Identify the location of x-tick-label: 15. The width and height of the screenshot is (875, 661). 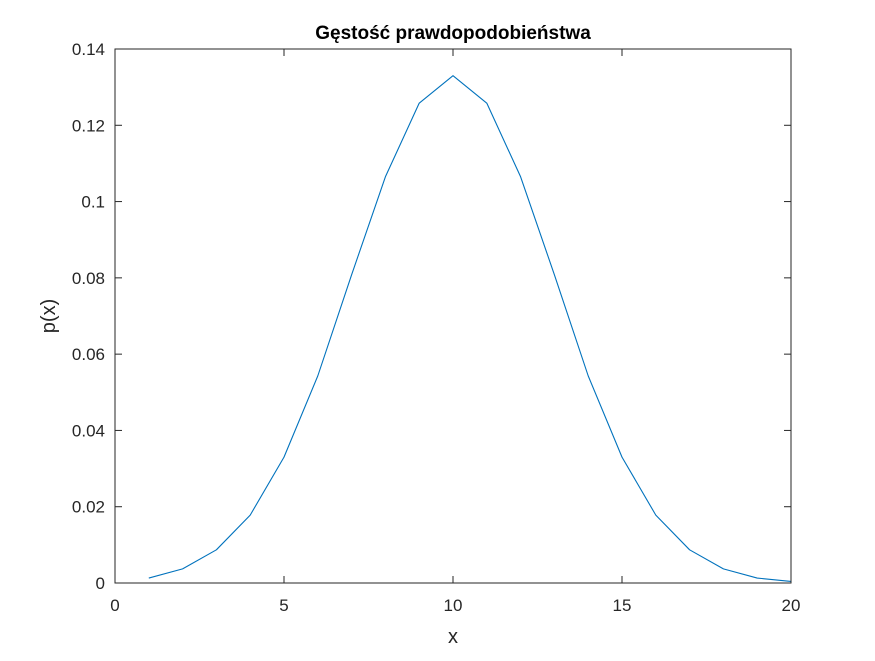
(622, 605).